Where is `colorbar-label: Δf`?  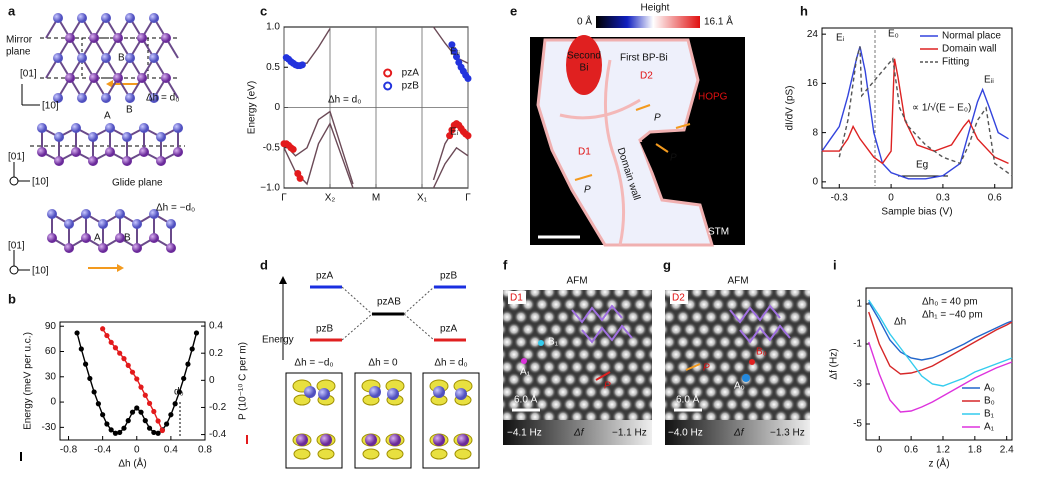
colorbar-label: Δf is located at coordinates (579, 433).